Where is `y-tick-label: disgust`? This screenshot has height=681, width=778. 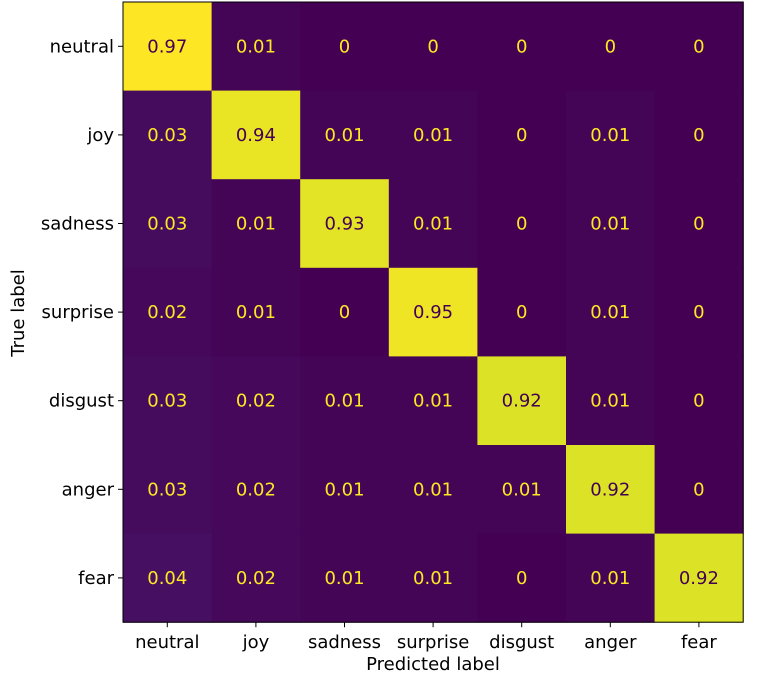
y-tick-label: disgust is located at coordinates (81, 401).